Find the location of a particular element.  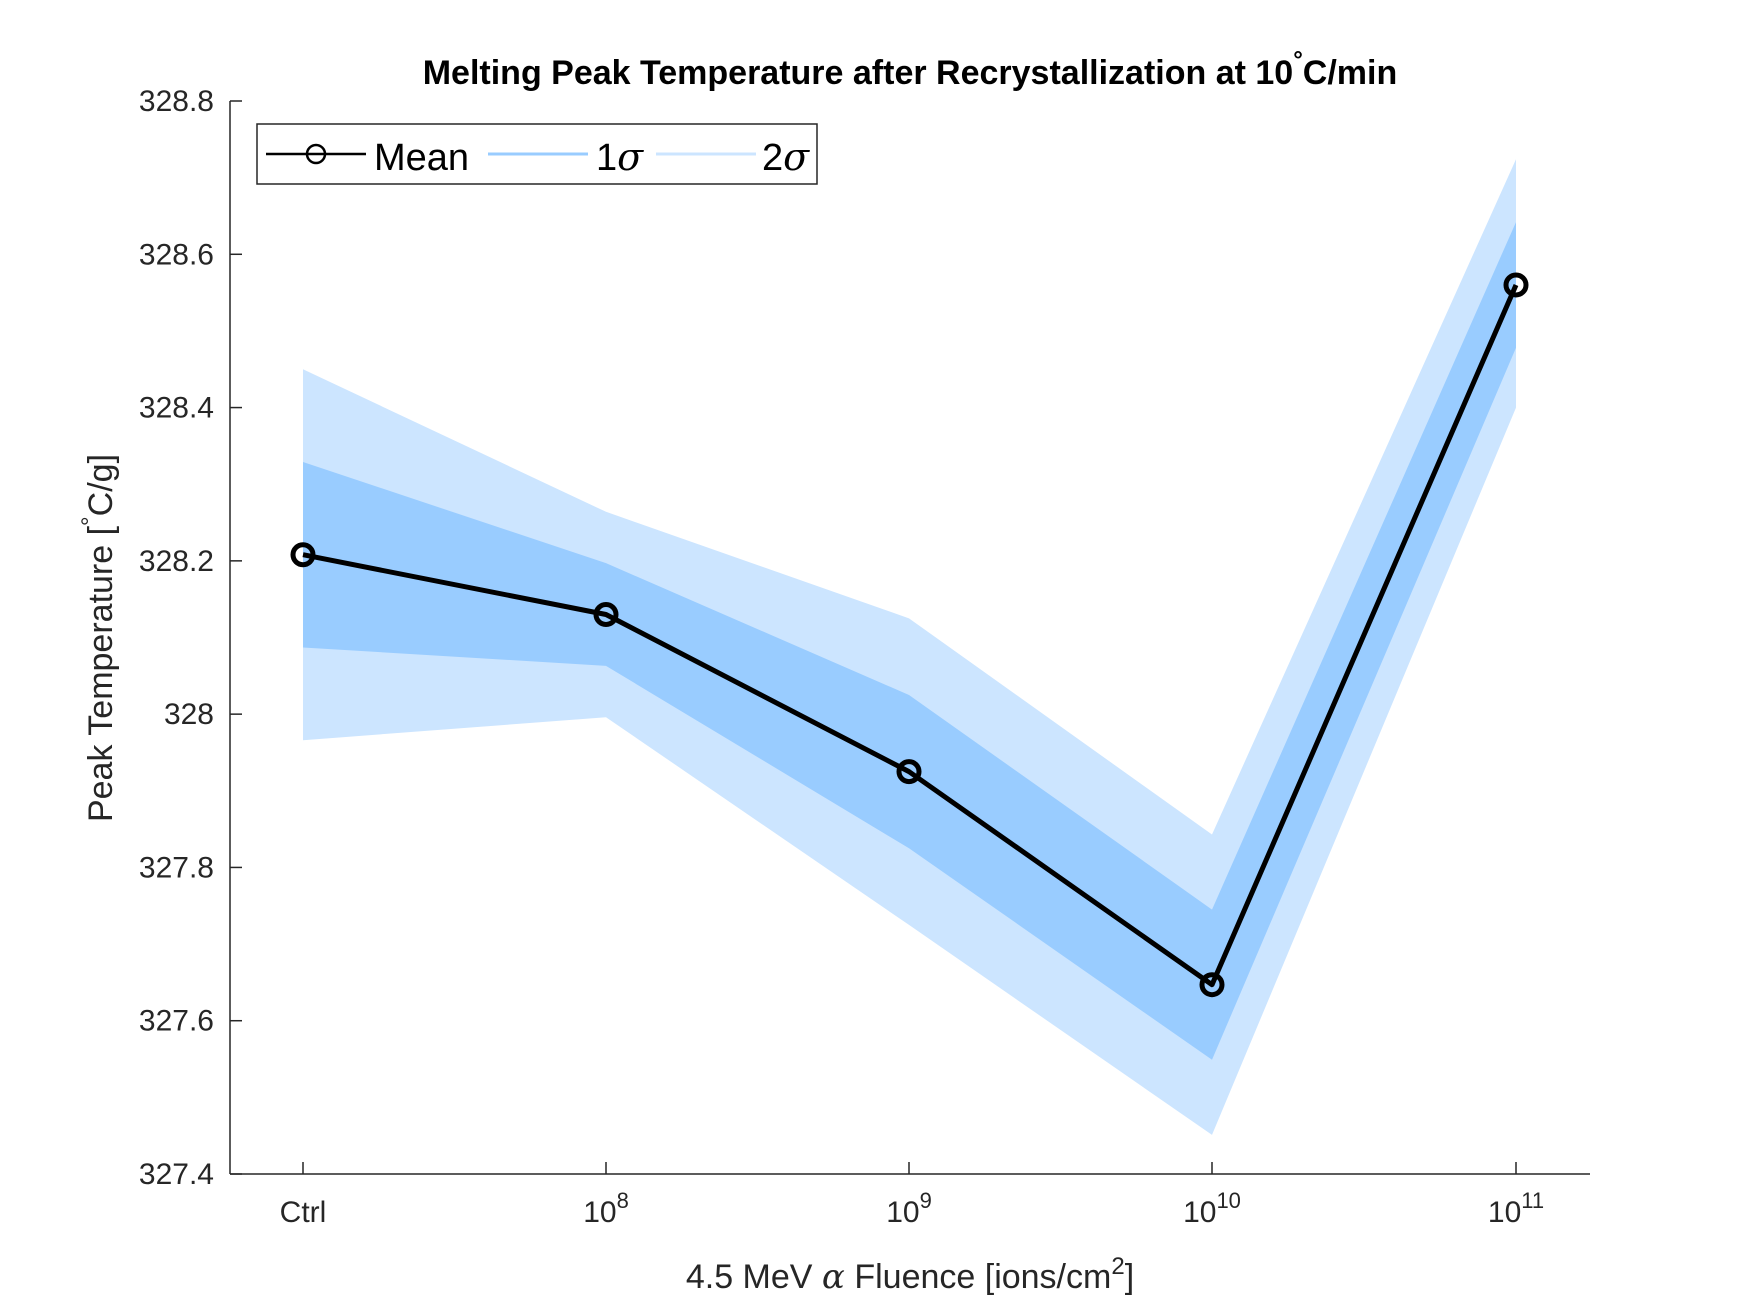

y-tick-label: 327.4 is located at coordinates (176, 1174).